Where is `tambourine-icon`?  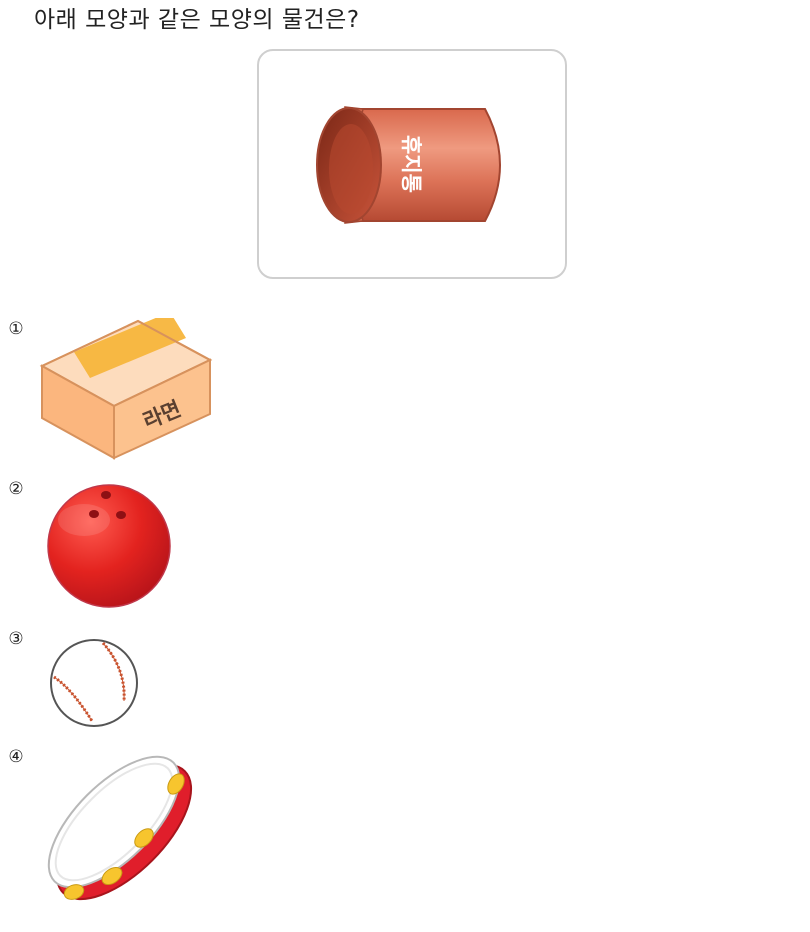 tambourine-icon is located at coordinates (120, 828).